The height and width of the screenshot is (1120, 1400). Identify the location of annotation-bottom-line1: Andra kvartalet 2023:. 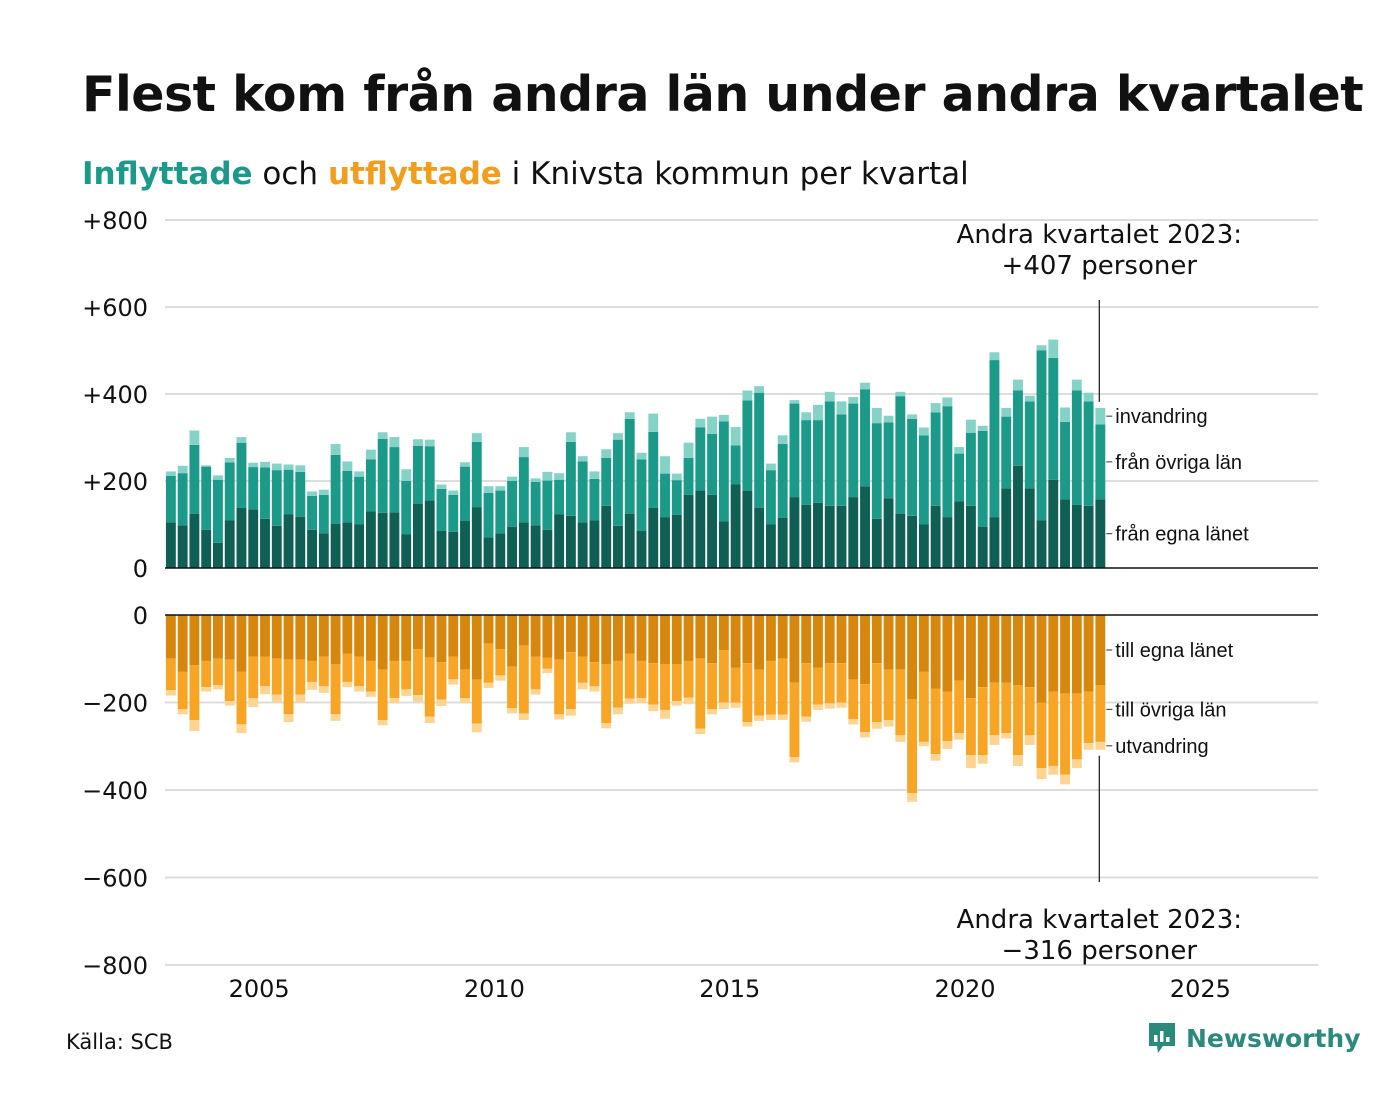
(1099, 920).